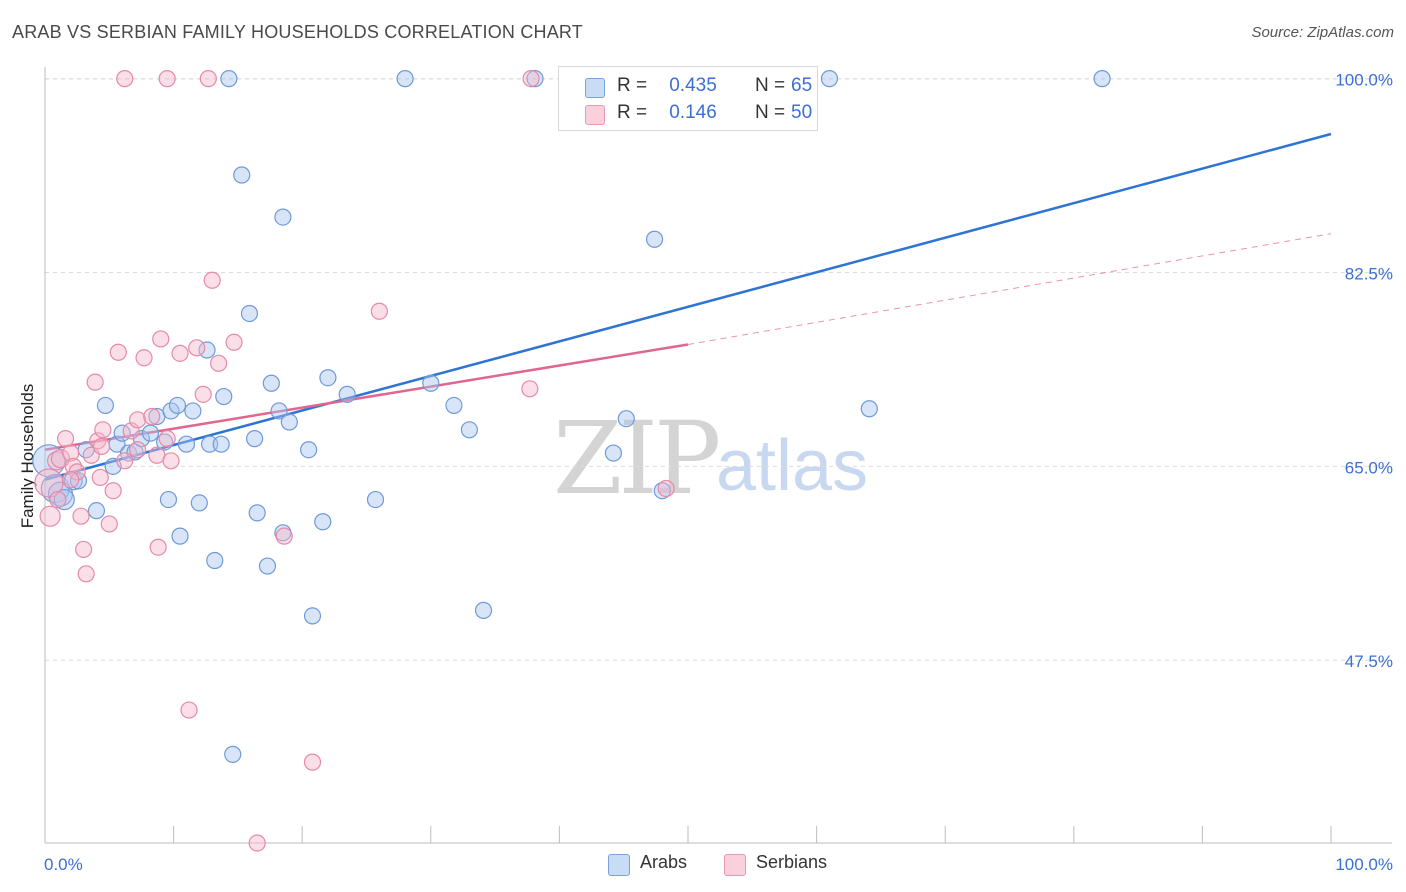 This screenshot has height=892, width=1406. I want to click on bottom-legend-label-arabs: Arabs, so click(664, 862).